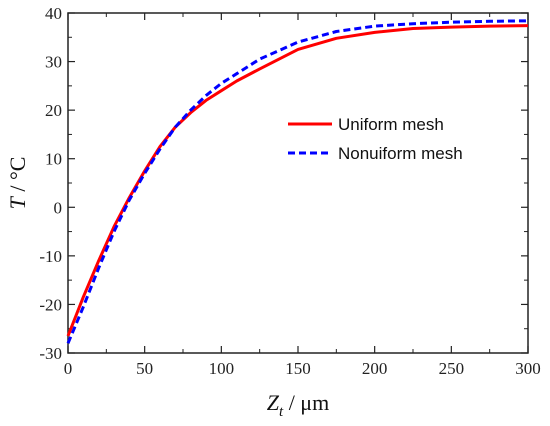 The width and height of the screenshot is (550, 426). Describe the element at coordinates (58, 207) in the screenshot. I see `y-tick-label: 0` at that location.